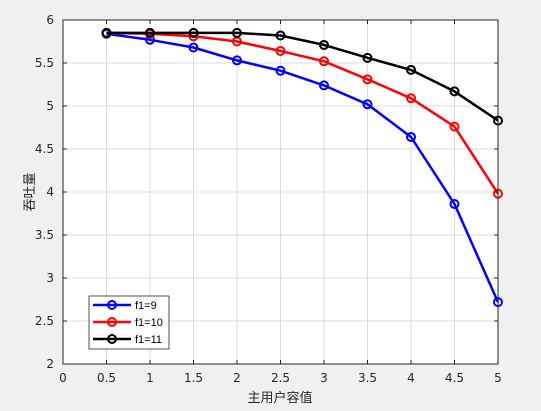  What do you see at coordinates (149, 323) in the screenshot?
I see `legend-label-f1-10: f1=10` at bounding box center [149, 323].